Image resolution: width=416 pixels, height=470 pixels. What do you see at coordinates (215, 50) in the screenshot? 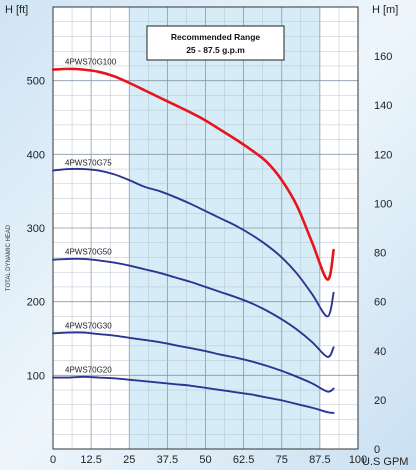
I see `annotation-subtitle: 25 - 87.5 g.p.m` at bounding box center [215, 50].